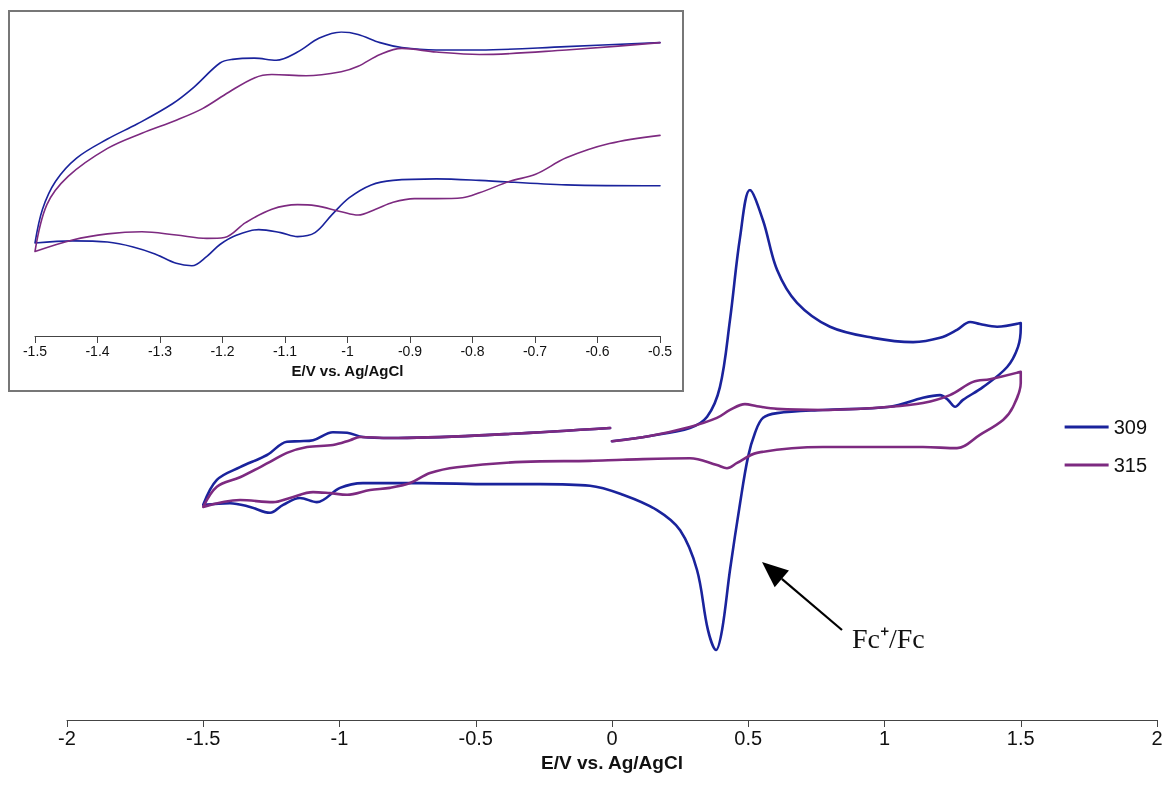 The height and width of the screenshot is (791, 1168). What do you see at coordinates (410, 351) in the screenshot?
I see `x-tick-label: -0.9` at bounding box center [410, 351].